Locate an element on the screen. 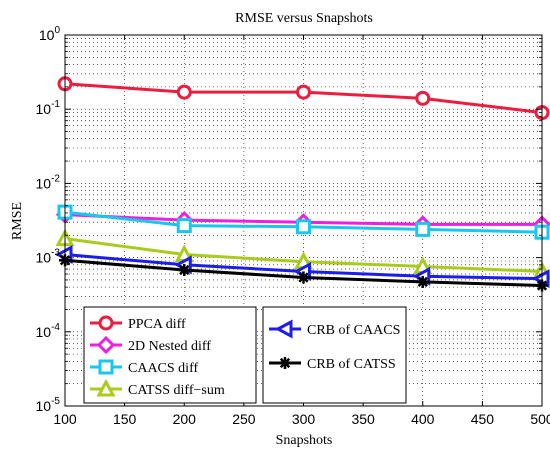 The image size is (550, 456). legend-label: 2D Nested diff is located at coordinates (169, 346).